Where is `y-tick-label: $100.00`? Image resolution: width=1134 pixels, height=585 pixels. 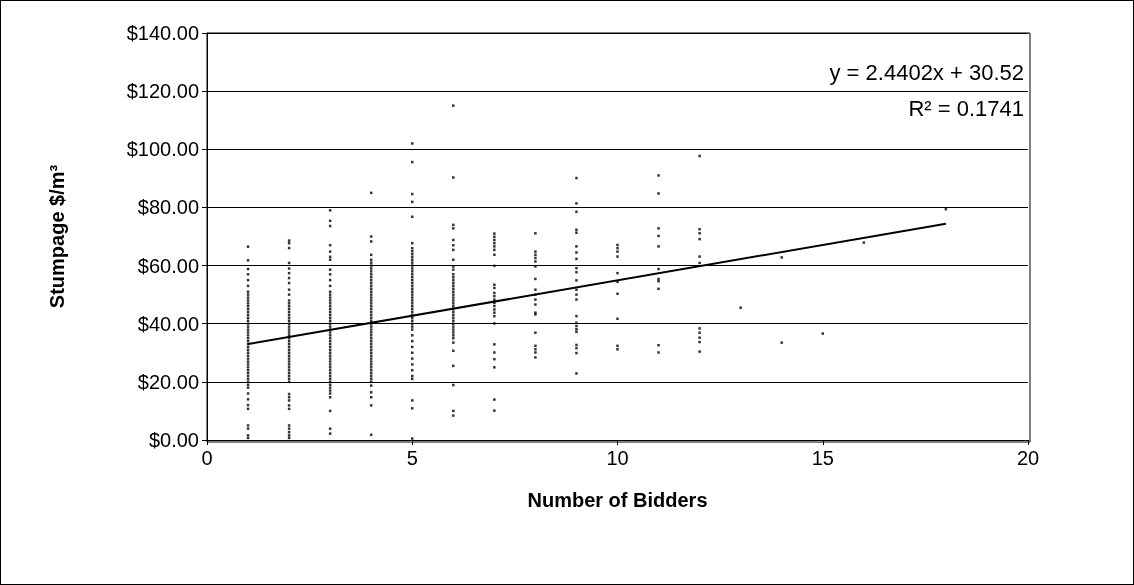
y-tick-label: $100.00 is located at coordinates (162, 149).